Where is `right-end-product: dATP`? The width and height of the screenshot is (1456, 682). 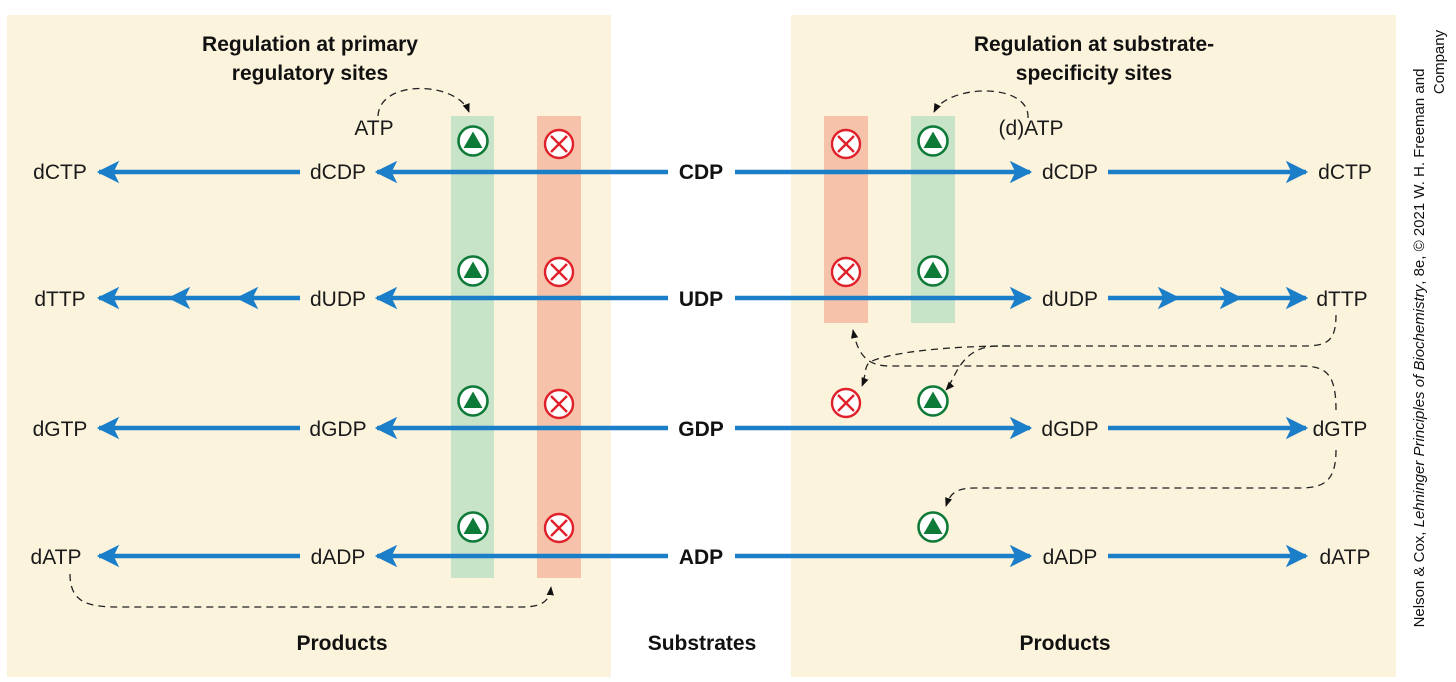
right-end-product: dATP is located at coordinates (1345, 557).